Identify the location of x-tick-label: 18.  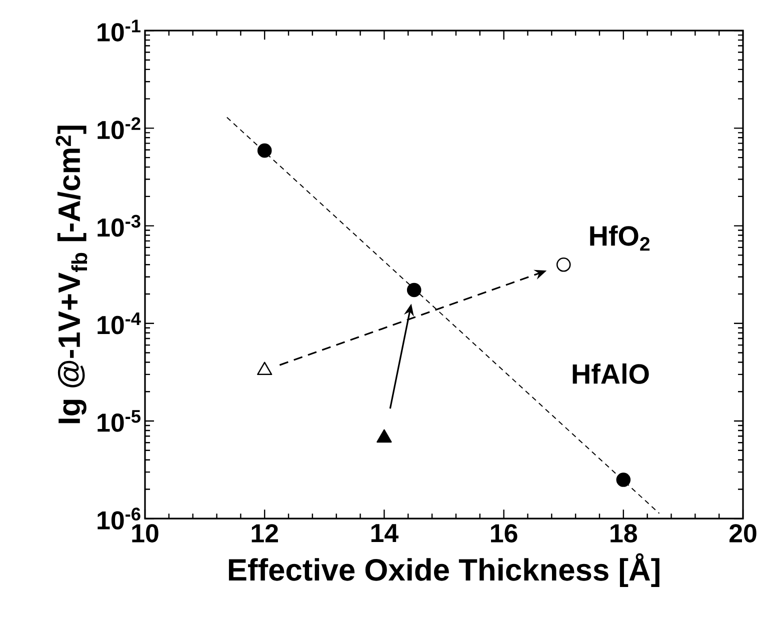
(624, 533).